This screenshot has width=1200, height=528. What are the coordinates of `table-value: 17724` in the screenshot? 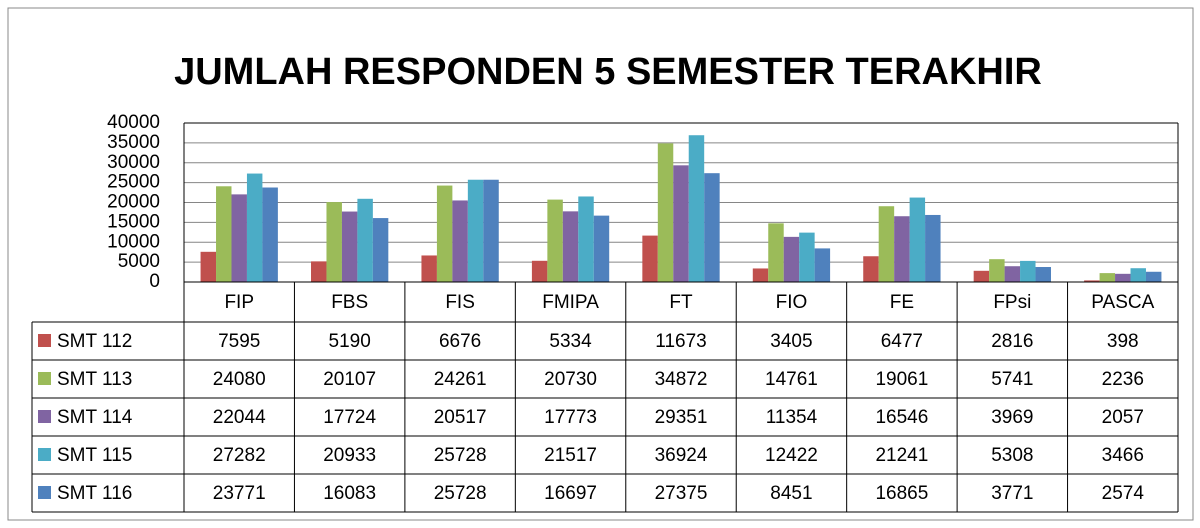 It's located at (349, 417).